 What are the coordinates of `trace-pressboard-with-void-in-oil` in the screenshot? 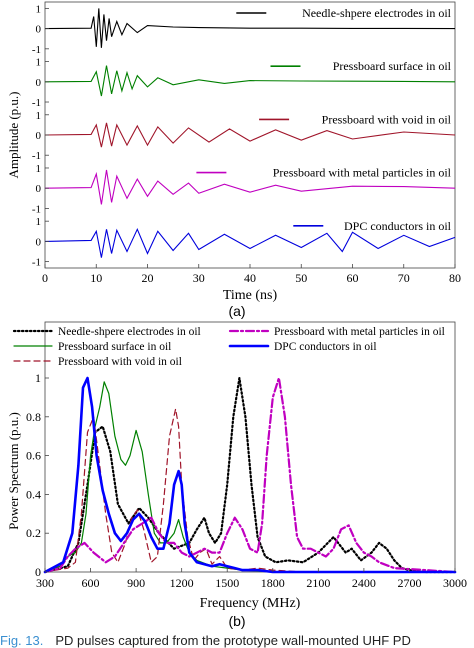 It's located at (250, 135).